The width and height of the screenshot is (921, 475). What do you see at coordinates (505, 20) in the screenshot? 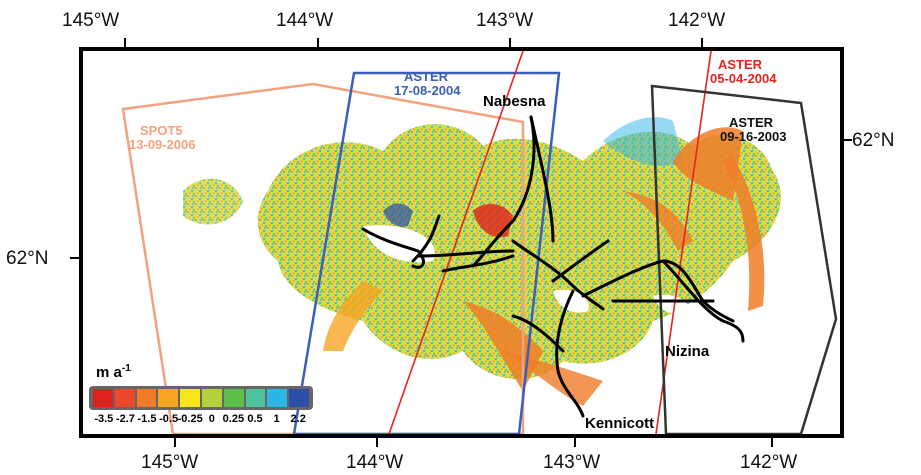
I see `top-tick-143w: 143°W` at bounding box center [505, 20].